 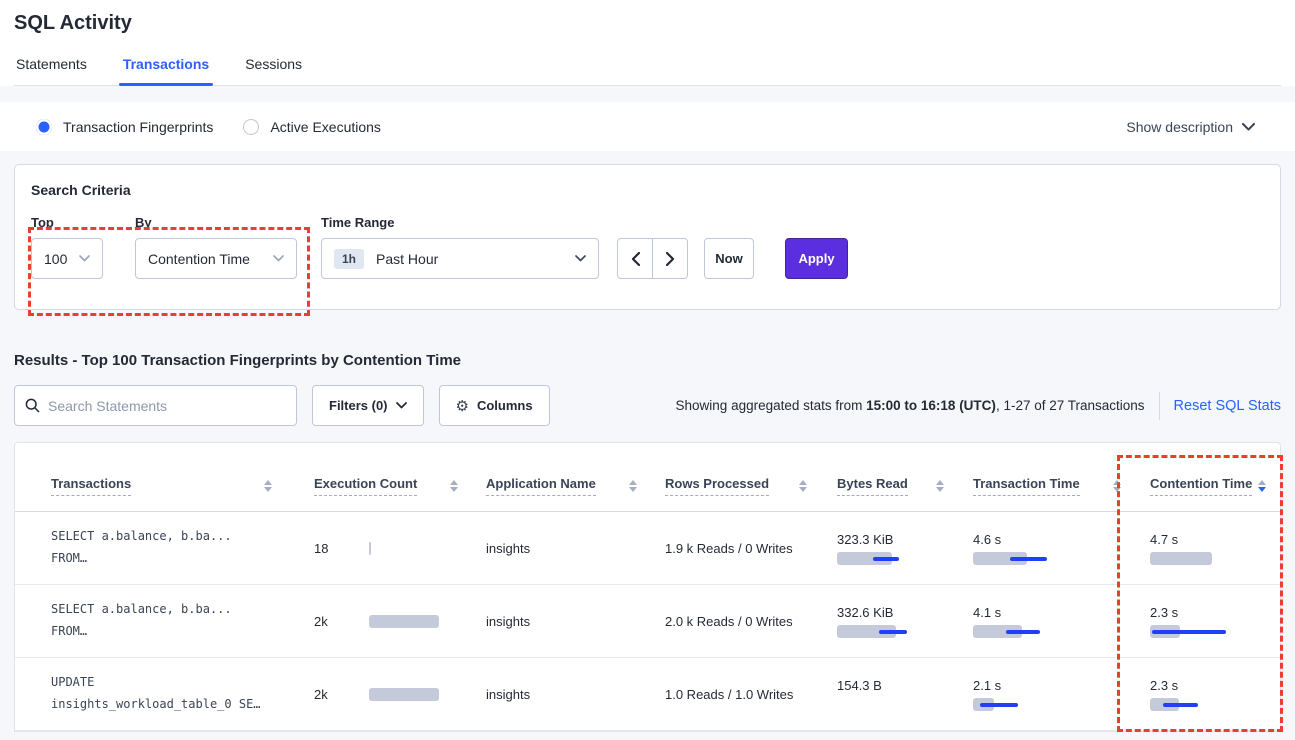 What do you see at coordinates (1046, 548) in the screenshot?
I see `transaction-time-cell: 4.6 s` at bounding box center [1046, 548].